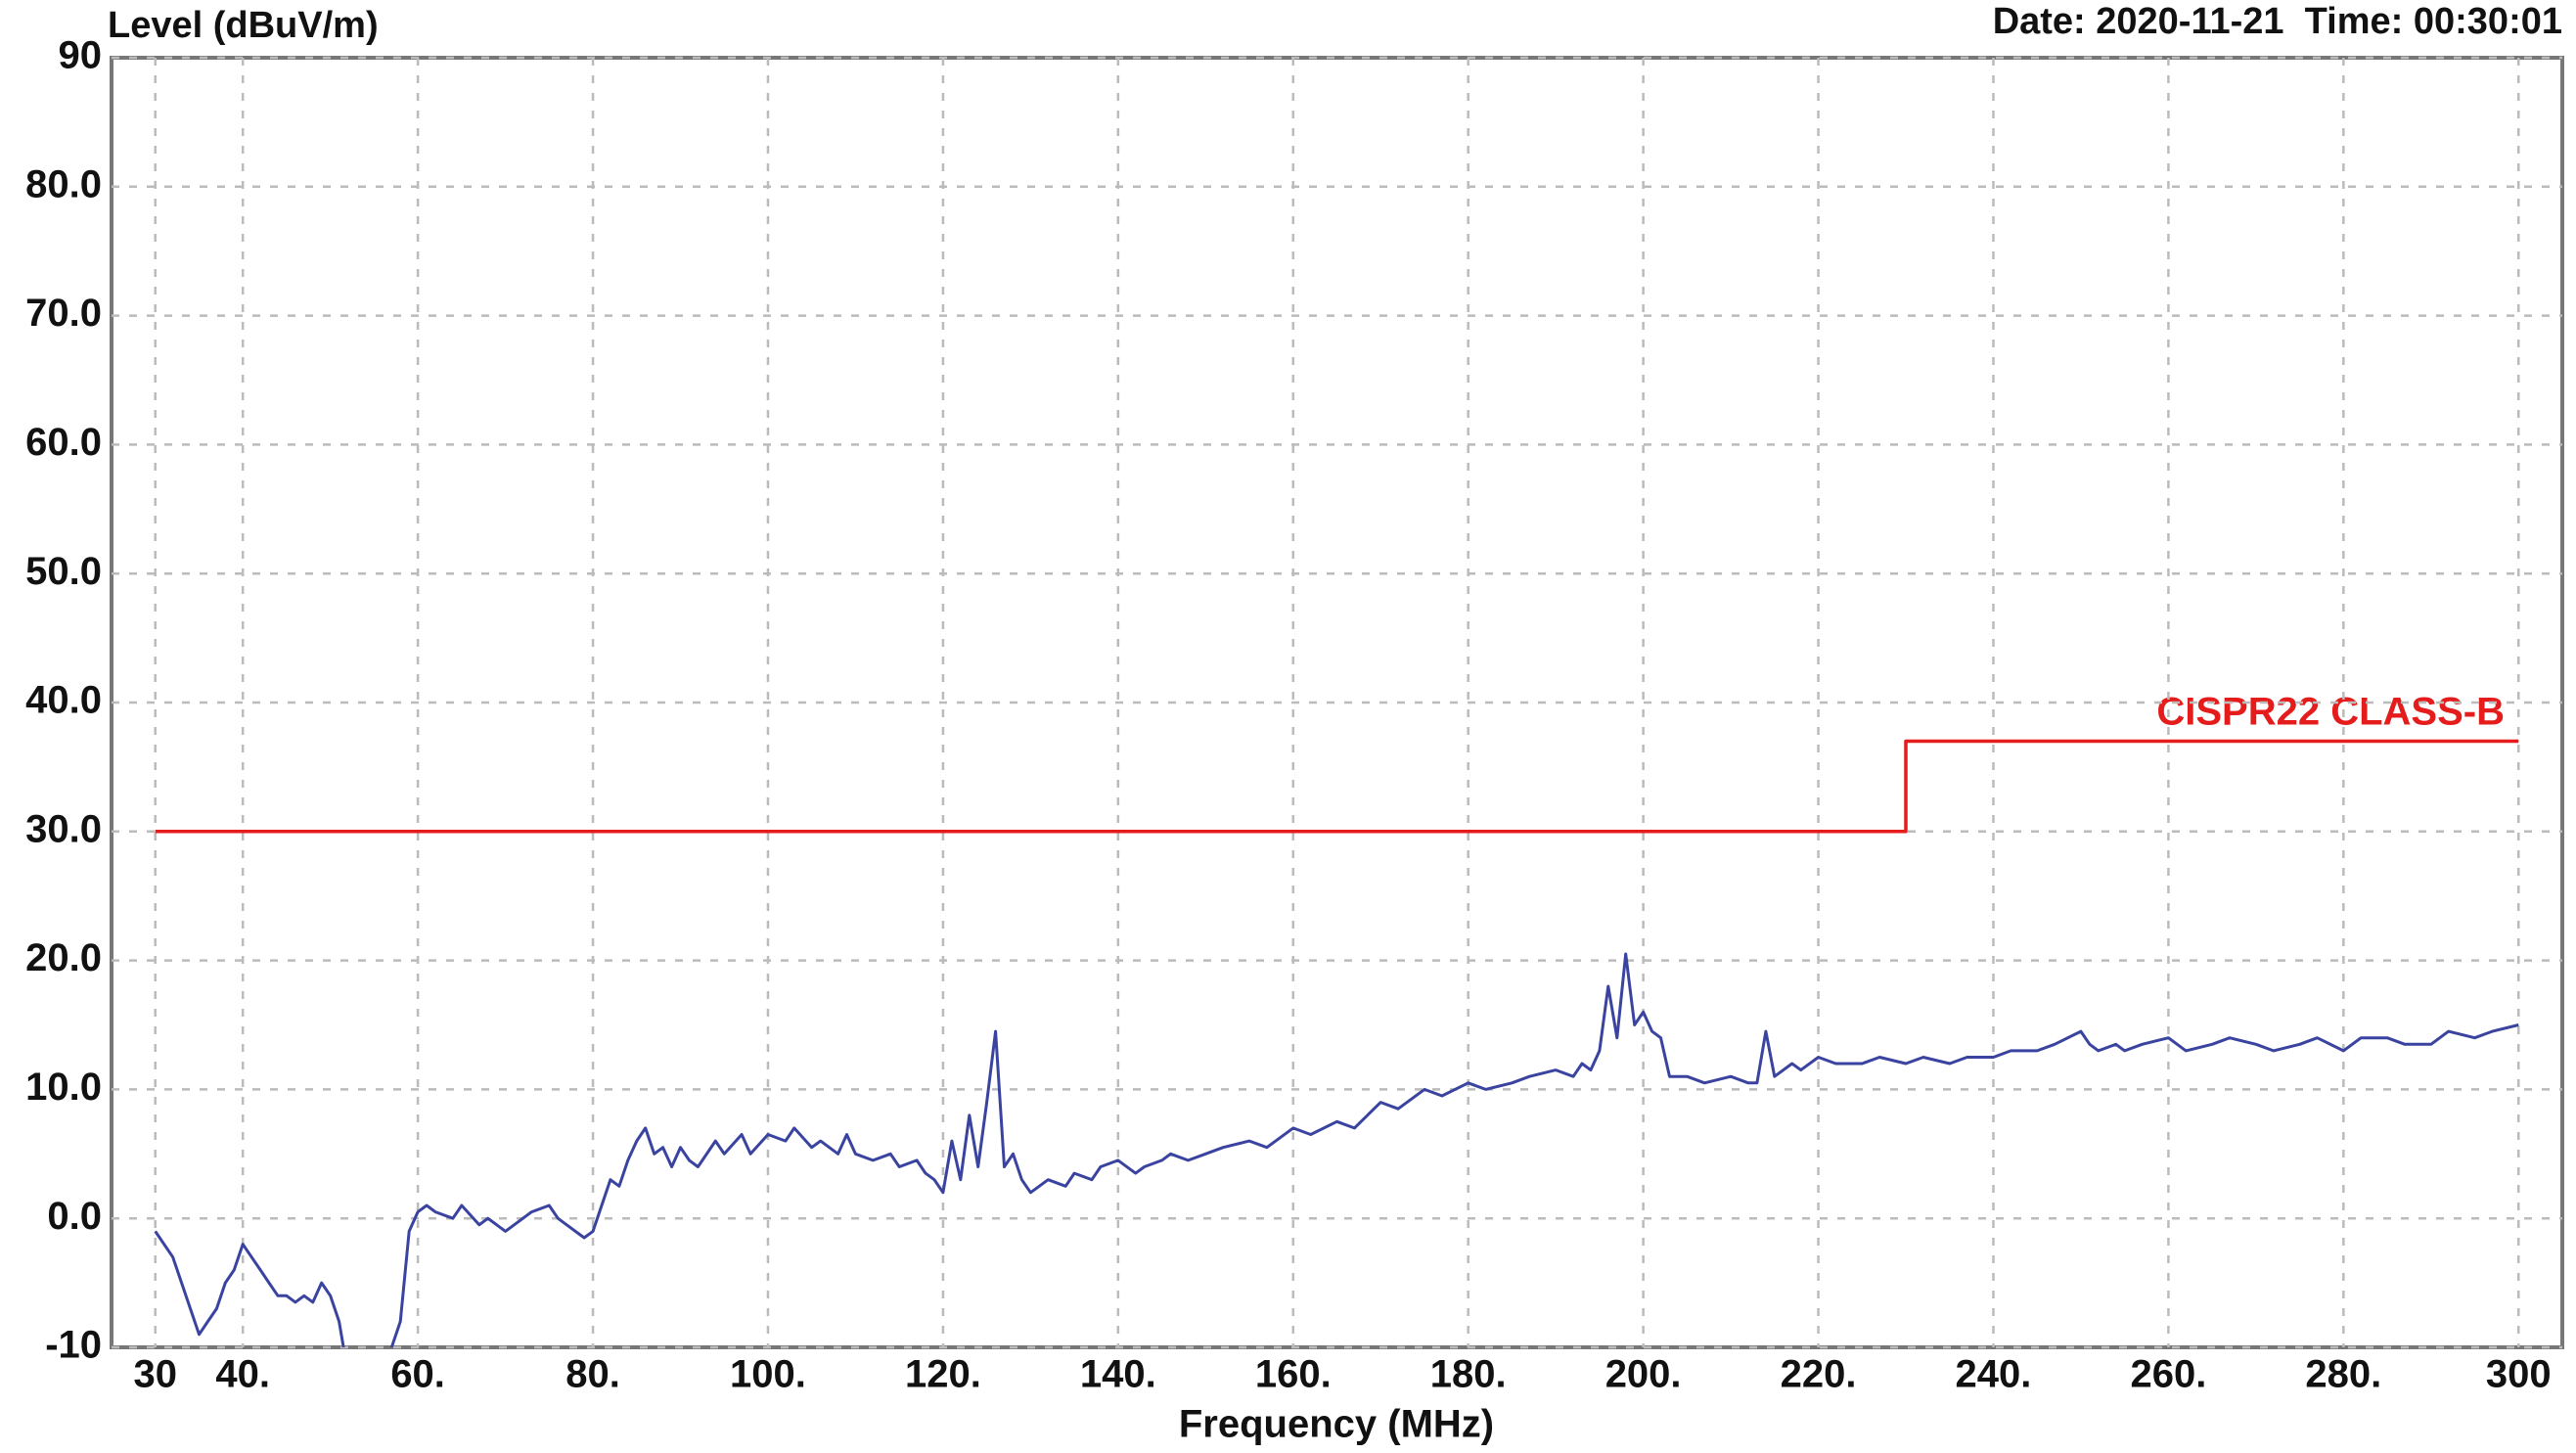  I want to click on y-tick-label: 60.0, so click(63, 442).